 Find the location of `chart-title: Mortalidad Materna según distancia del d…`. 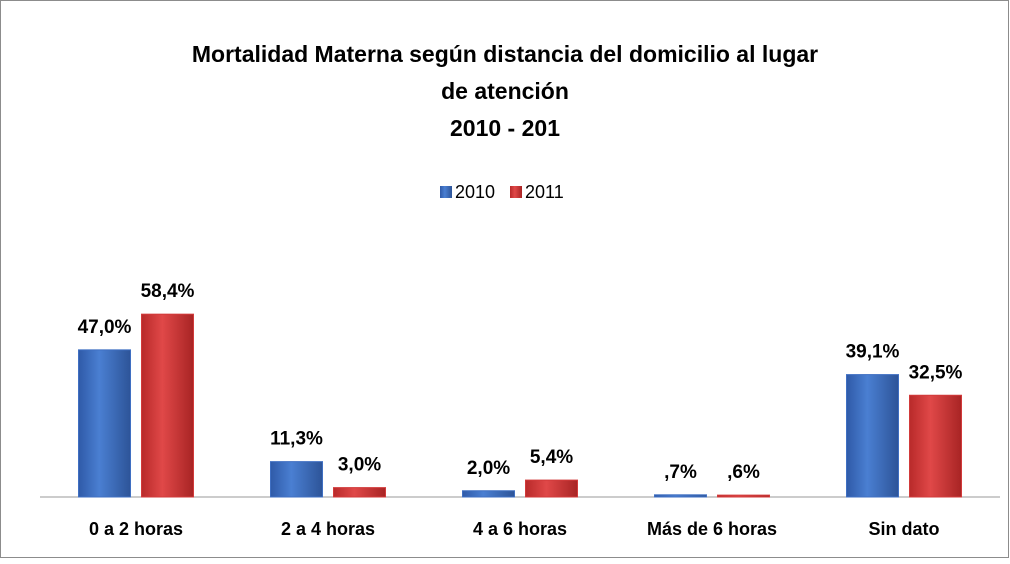

chart-title: Mortalidad Materna según distancia del d… is located at coordinates (505, 54).